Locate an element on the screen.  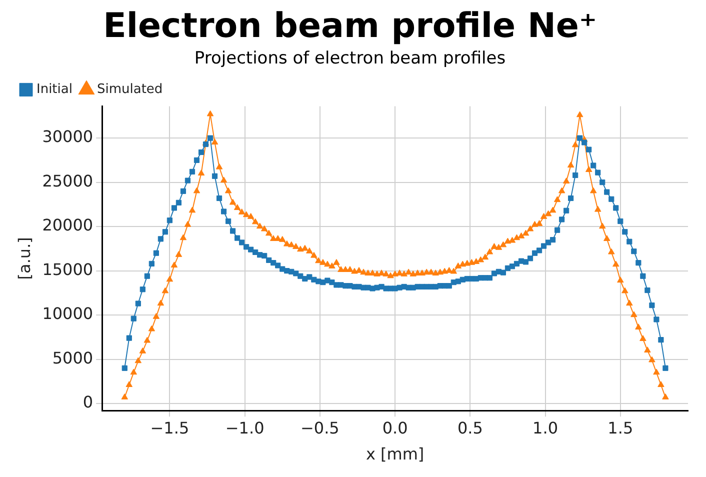
y-tick-label: 5000 is located at coordinates (73, 358).